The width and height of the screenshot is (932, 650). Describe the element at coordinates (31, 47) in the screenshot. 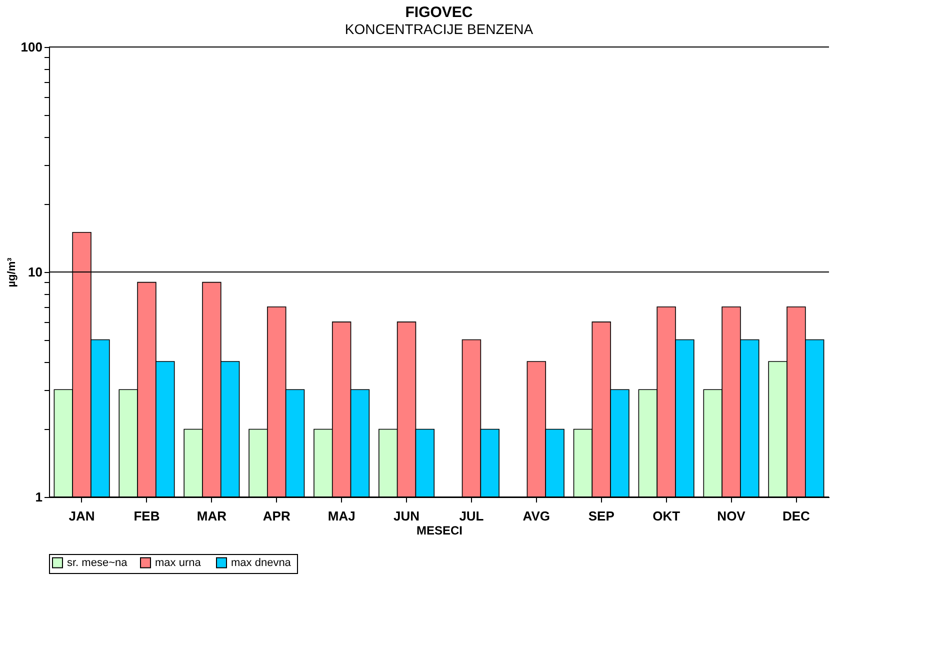

I see `y-tick-label: 100` at that location.